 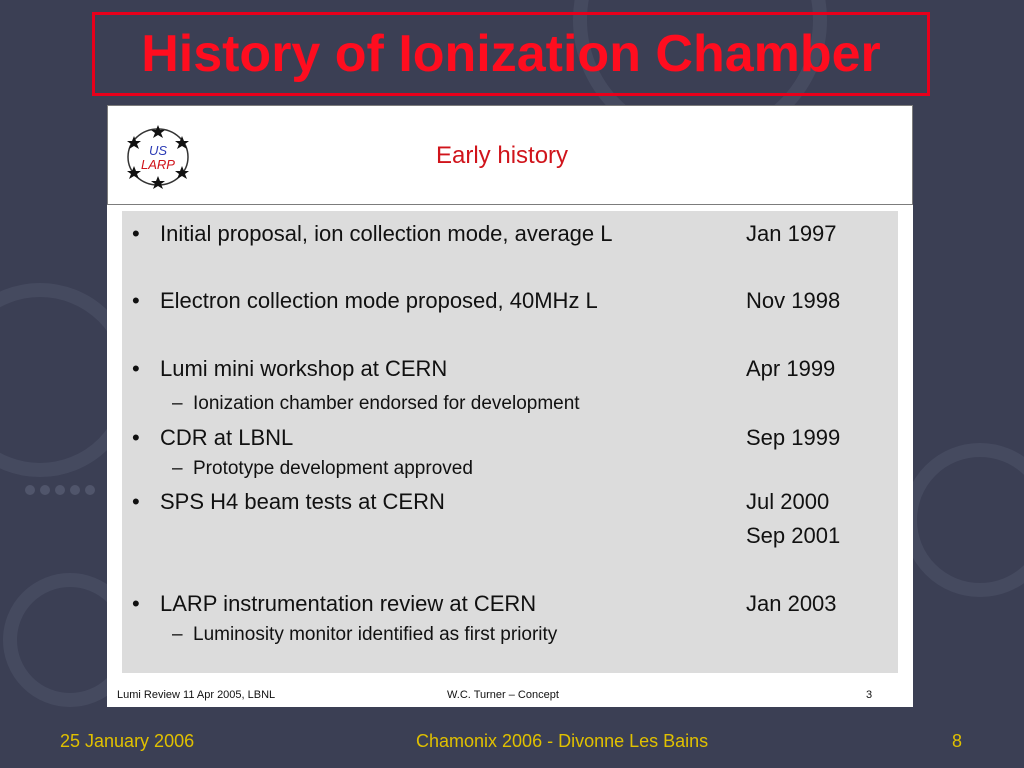 What do you see at coordinates (791, 603) in the screenshot?
I see `item-date: Jan 2003` at bounding box center [791, 603].